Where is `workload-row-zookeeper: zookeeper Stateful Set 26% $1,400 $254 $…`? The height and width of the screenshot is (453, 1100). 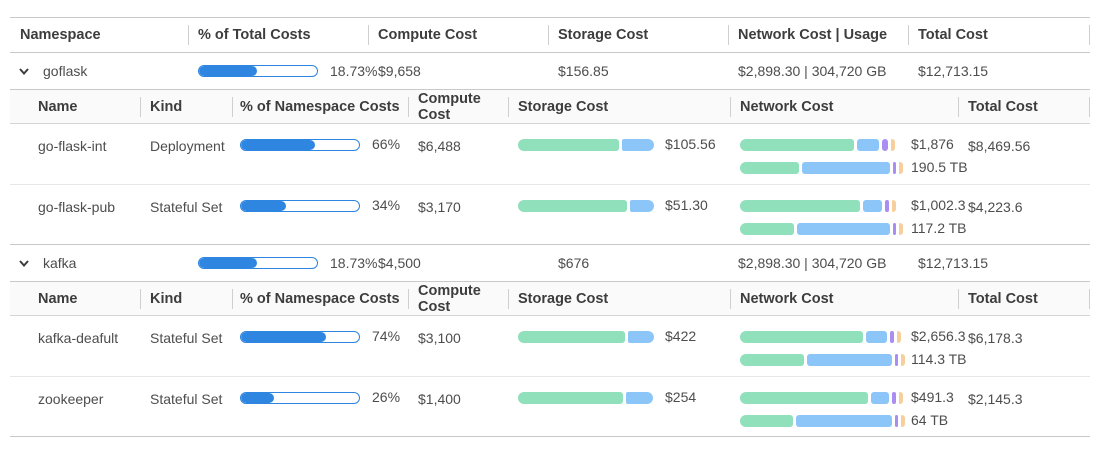 workload-row-zookeeper: zookeeper Stateful Set 26% $1,400 $254 $… is located at coordinates (550, 406).